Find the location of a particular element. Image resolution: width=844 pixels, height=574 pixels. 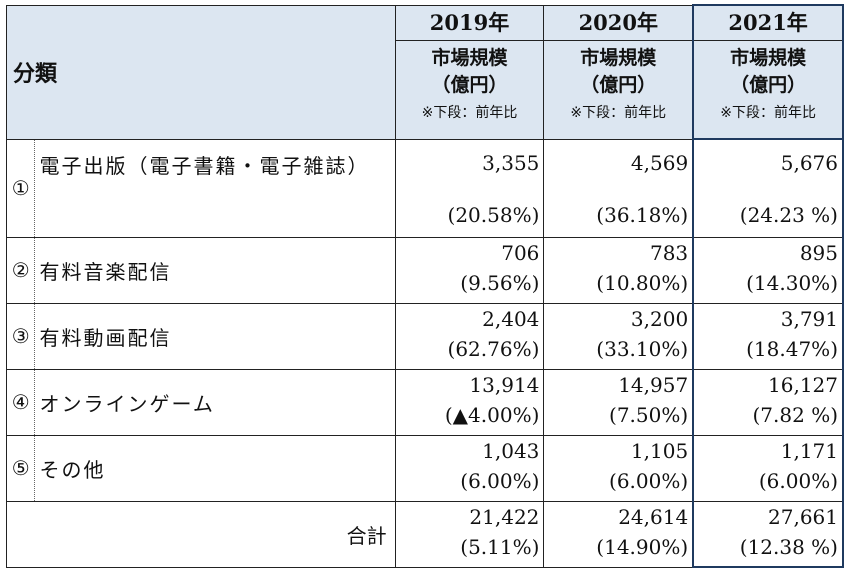

value-cell-2019: 2,404 (62.76%) is located at coordinates (469, 336).